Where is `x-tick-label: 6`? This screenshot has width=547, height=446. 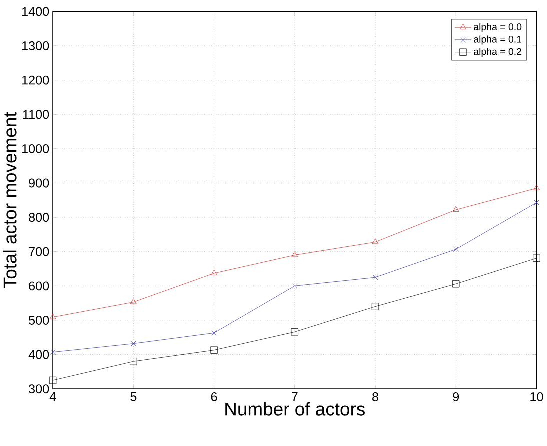
x-tick-label: 6 is located at coordinates (214, 397).